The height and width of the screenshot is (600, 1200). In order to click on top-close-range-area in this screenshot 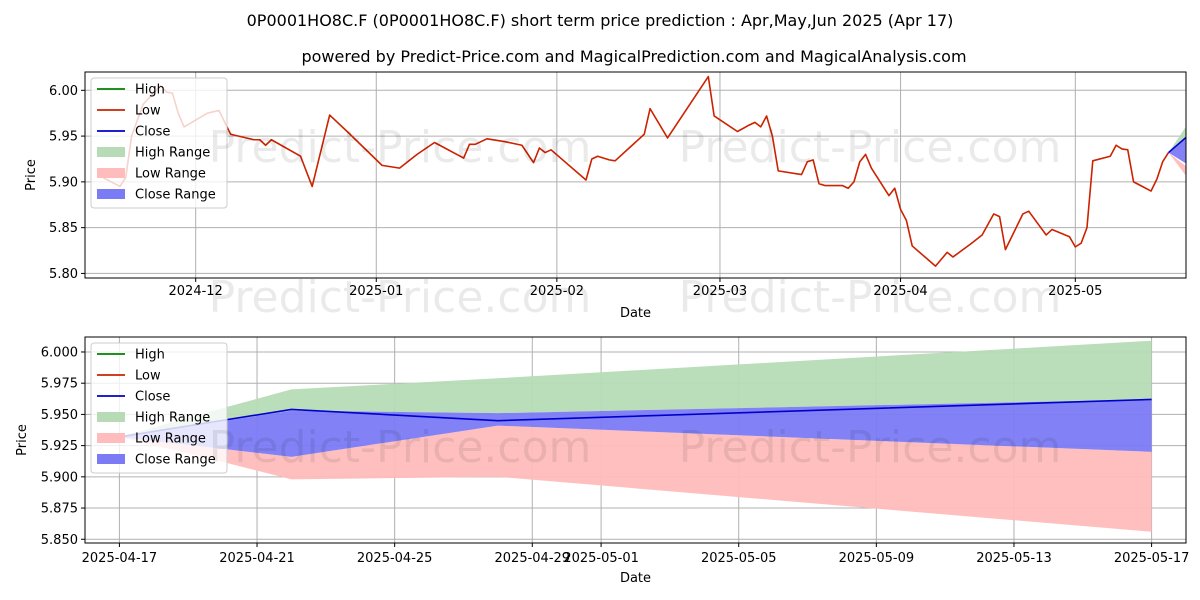, I will do `click(1177, 151)`.